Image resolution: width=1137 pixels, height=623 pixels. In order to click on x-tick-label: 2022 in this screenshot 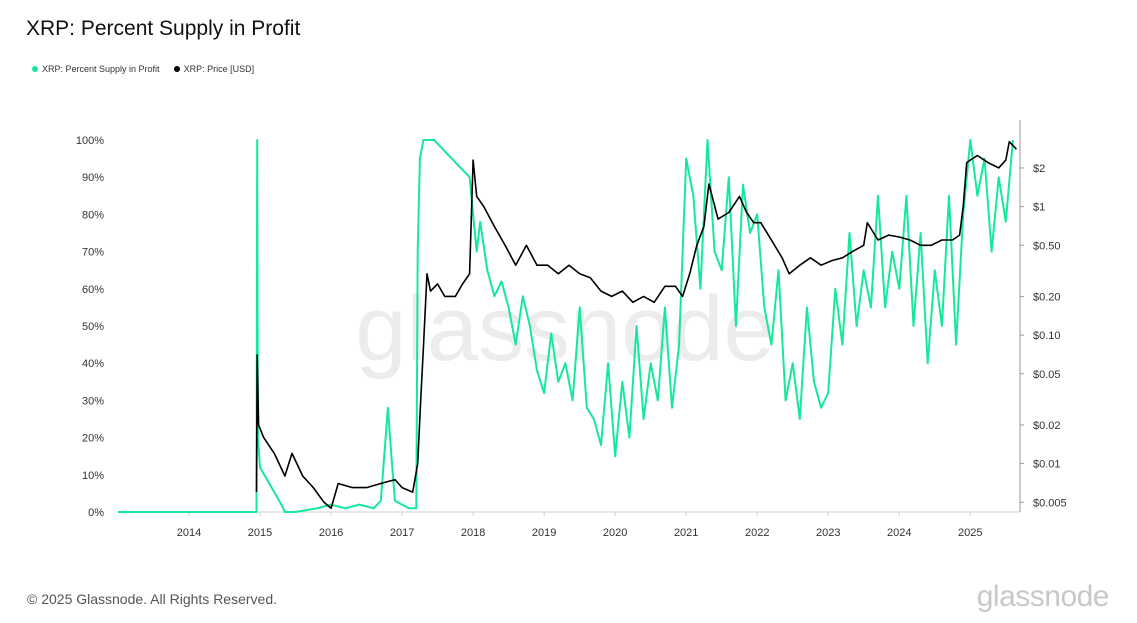, I will do `click(757, 533)`.